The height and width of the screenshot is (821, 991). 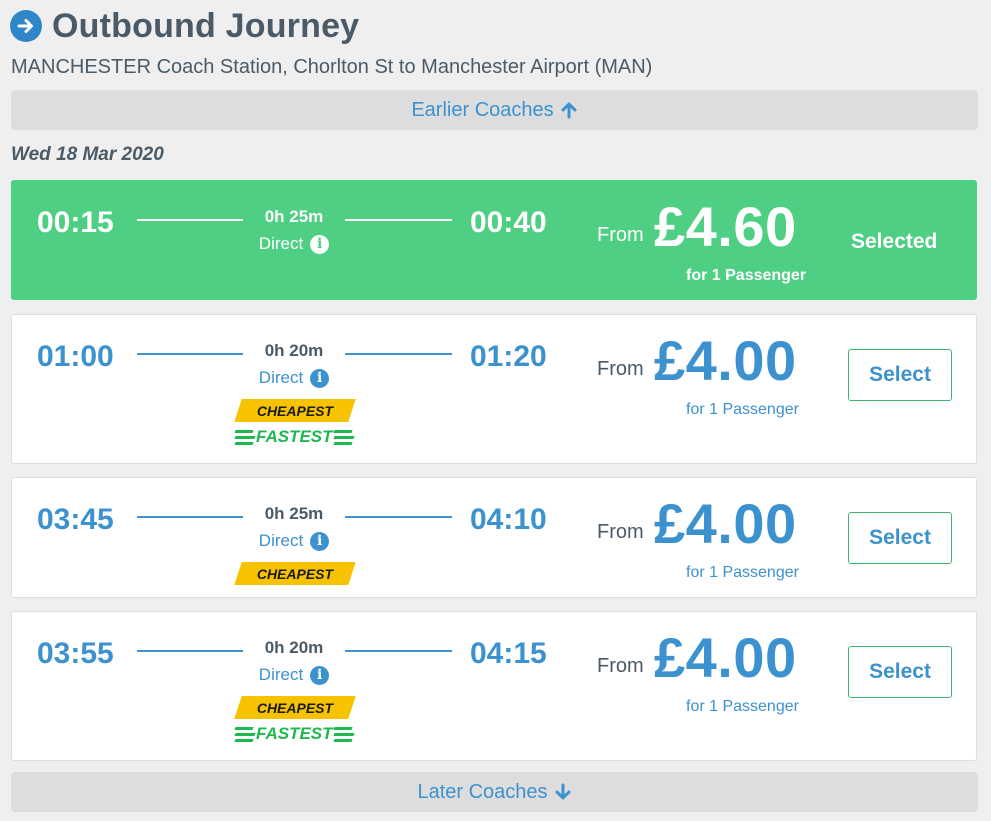 I want to click on later-coaches-label: Later Coaches, so click(x=482, y=791).